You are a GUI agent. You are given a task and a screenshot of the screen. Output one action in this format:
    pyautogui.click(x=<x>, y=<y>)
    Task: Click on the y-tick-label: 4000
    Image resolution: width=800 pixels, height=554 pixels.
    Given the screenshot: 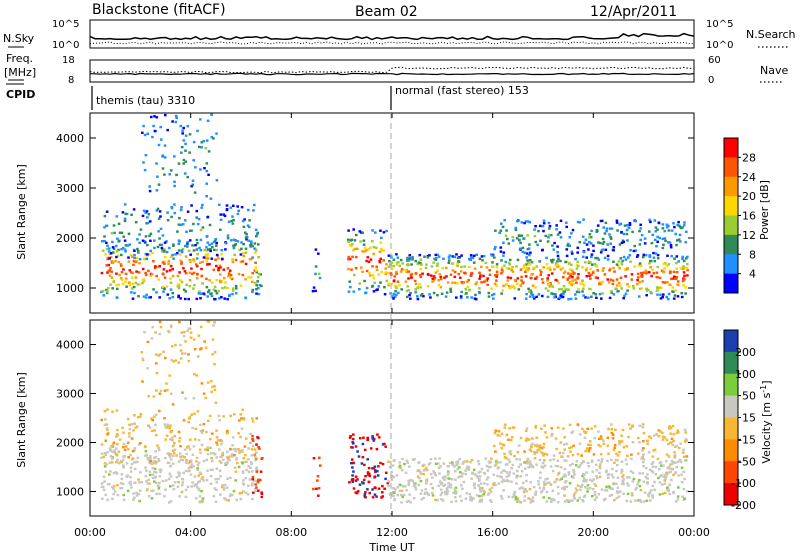 What is the action you would take?
    pyautogui.click(x=70, y=138)
    